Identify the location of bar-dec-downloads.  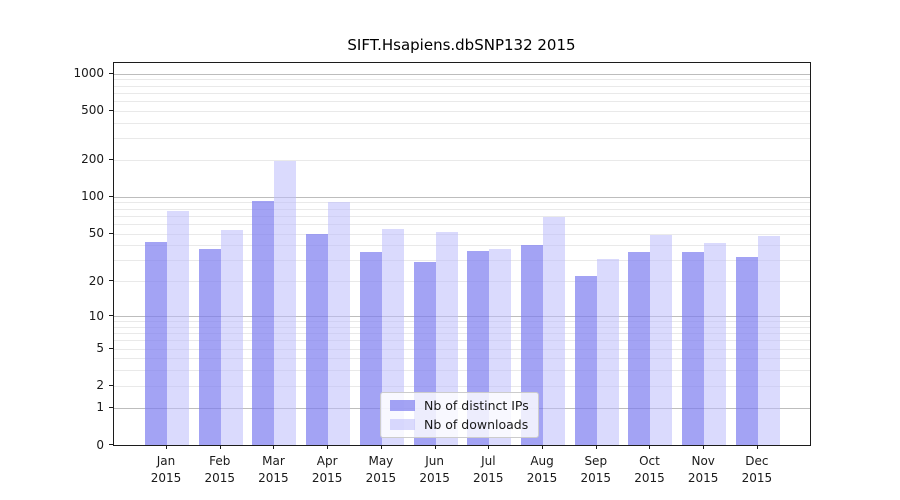
(768, 340).